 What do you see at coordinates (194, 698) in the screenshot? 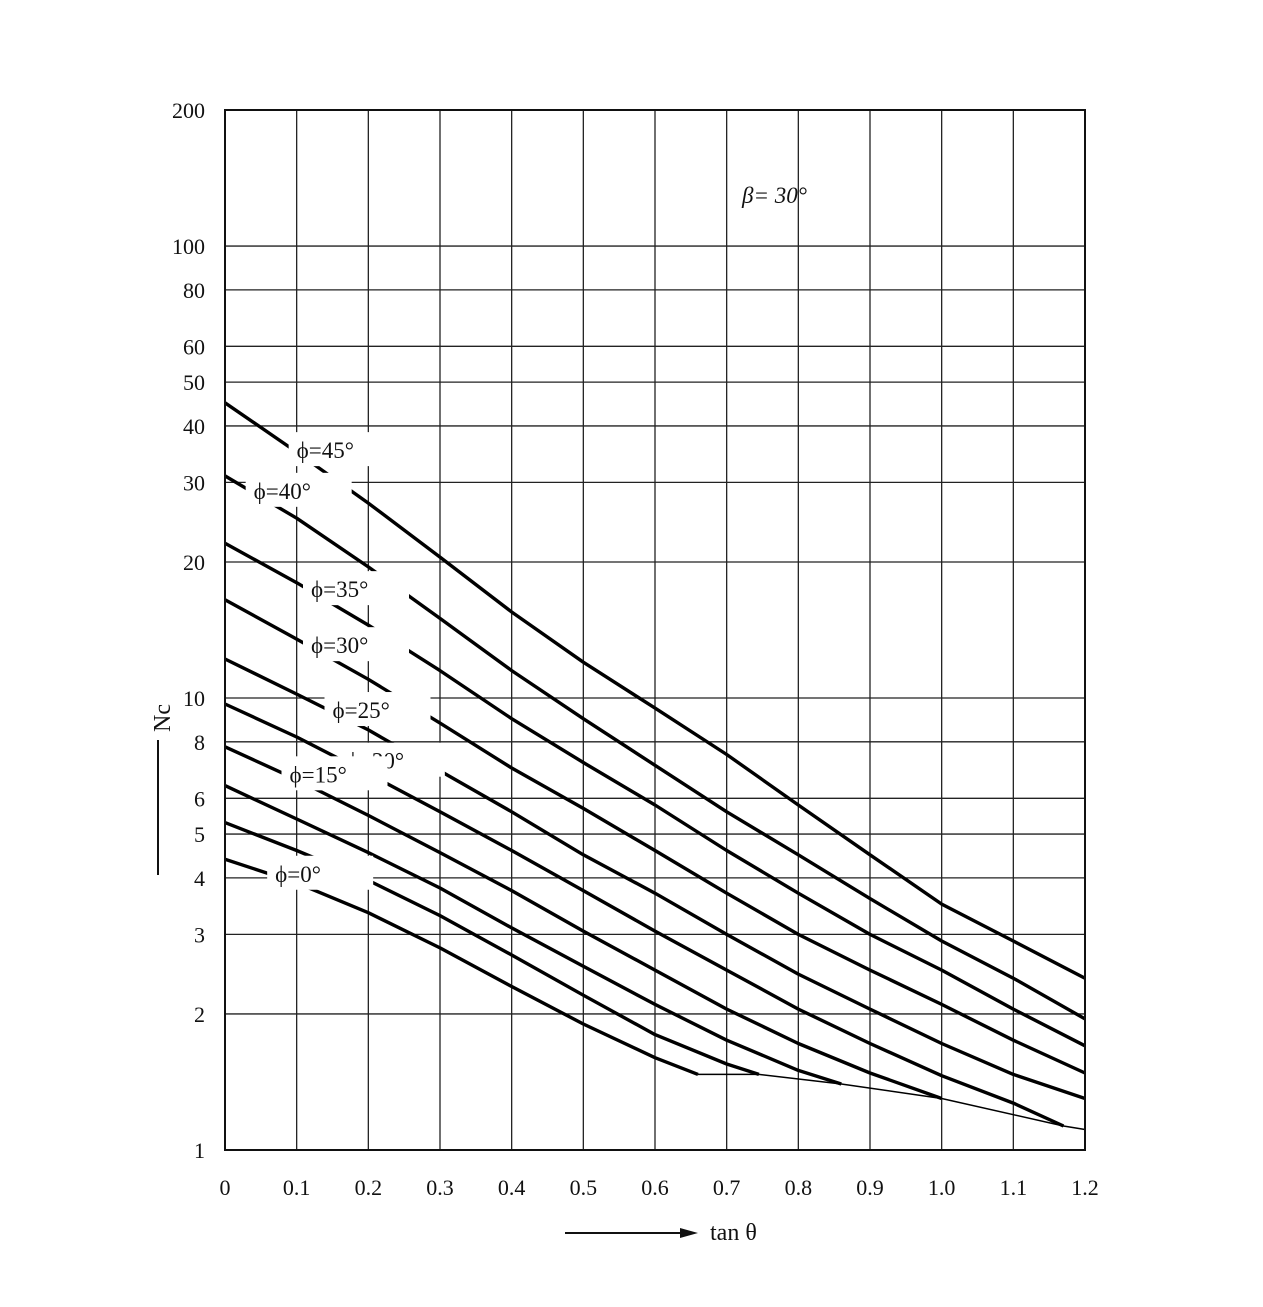
I see `y-tick-label: 10` at bounding box center [194, 698].